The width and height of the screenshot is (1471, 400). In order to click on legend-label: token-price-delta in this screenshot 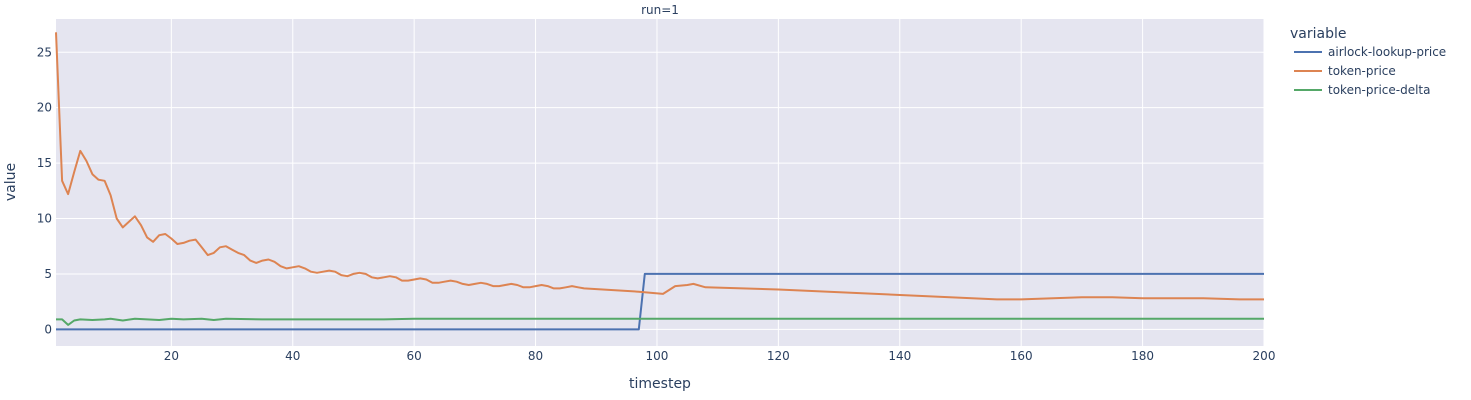, I will do `click(1379, 90)`.